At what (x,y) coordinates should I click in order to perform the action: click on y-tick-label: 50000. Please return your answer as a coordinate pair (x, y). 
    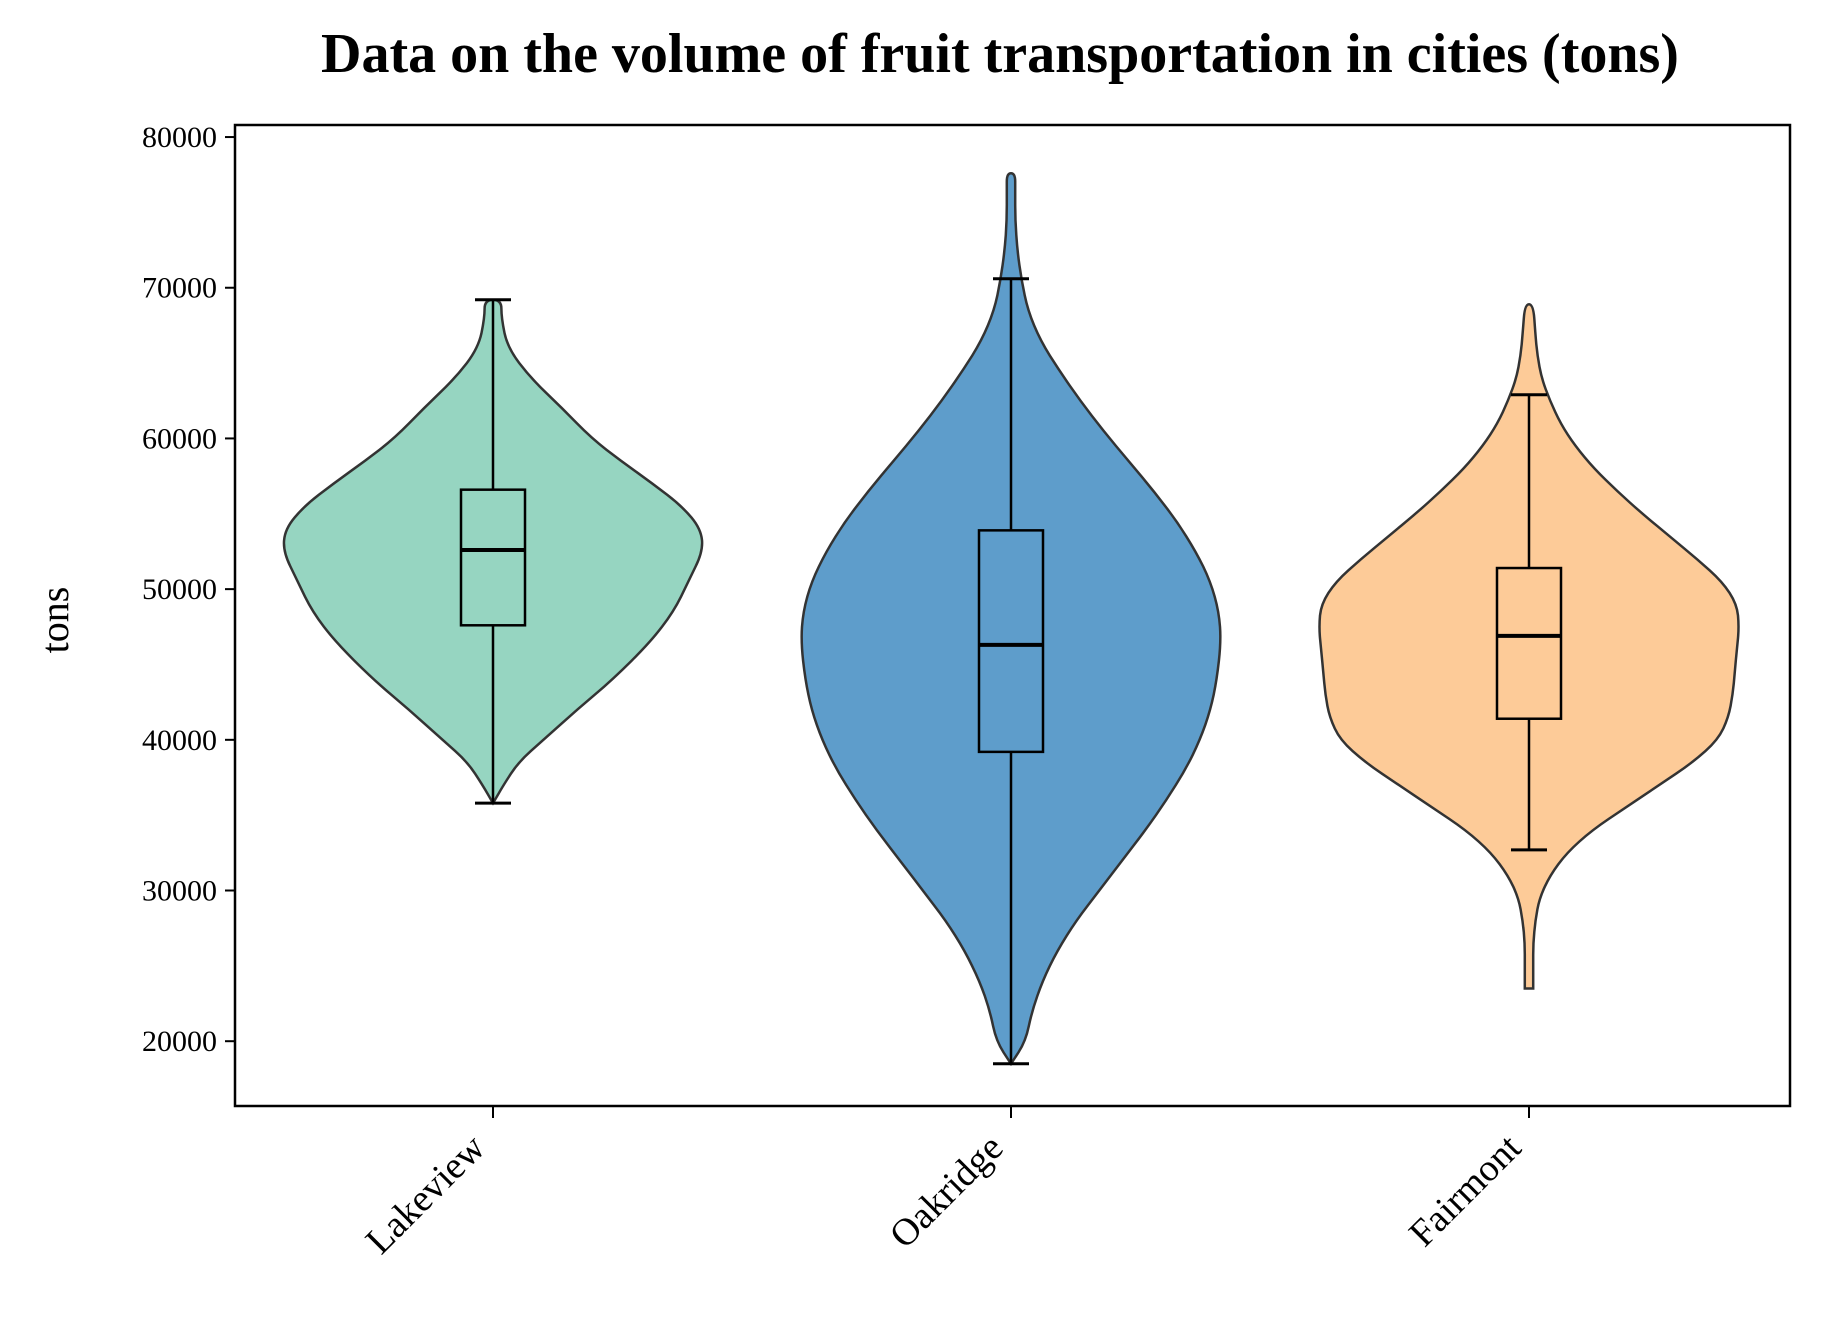
    Looking at the image, I should click on (179, 589).